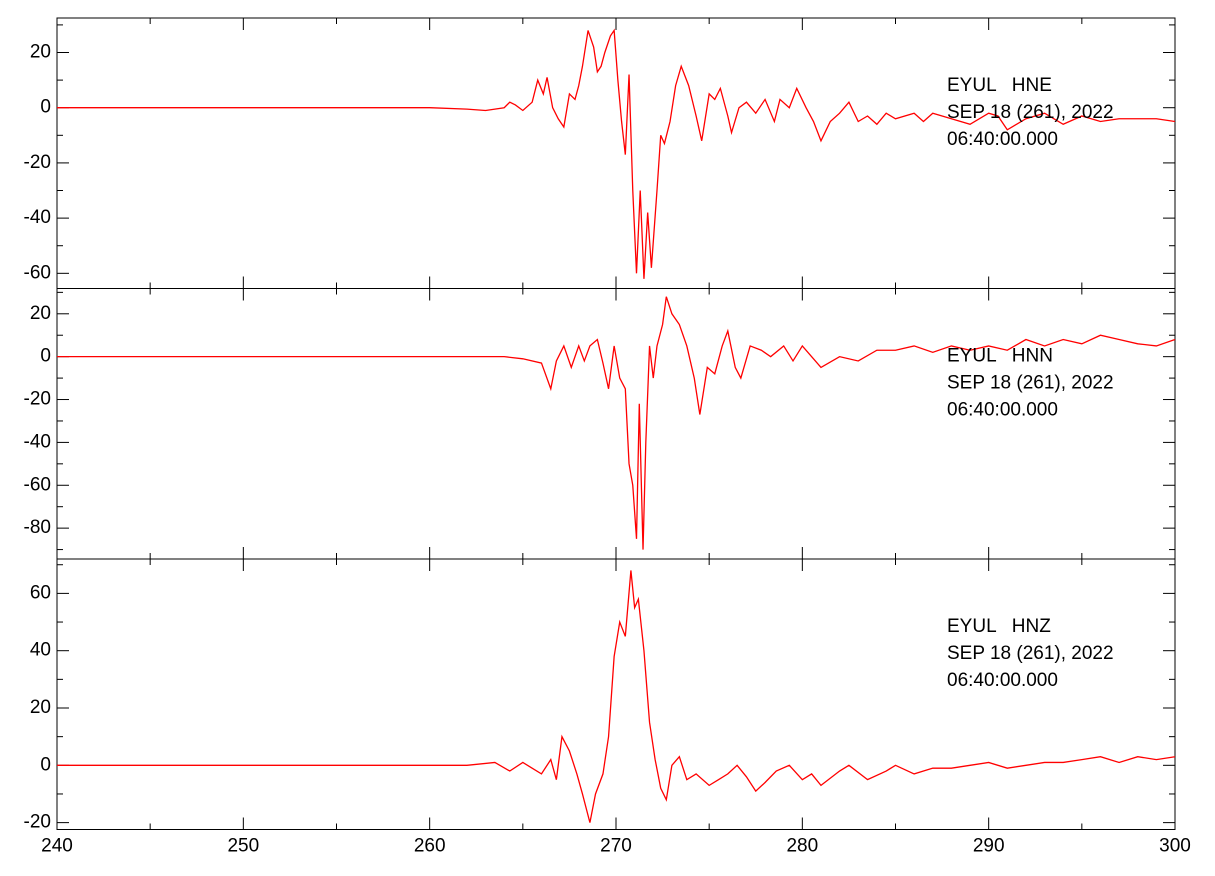 The width and height of the screenshot is (1215, 876). What do you see at coordinates (989, 846) in the screenshot?
I see `x-tick-label: 290` at bounding box center [989, 846].